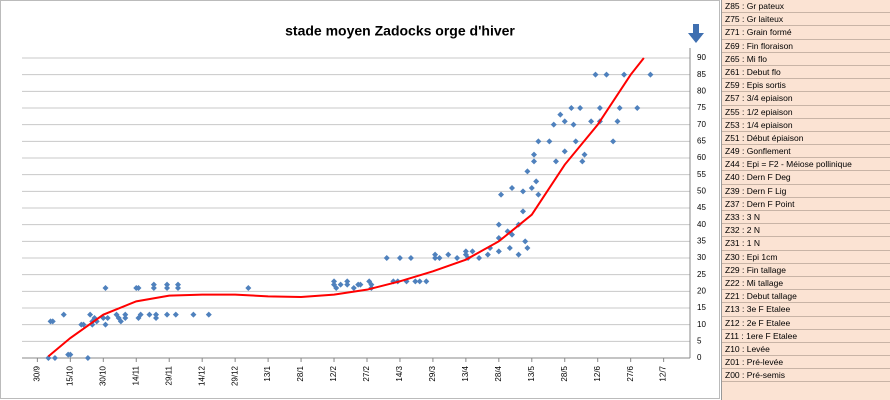  I want to click on stage-label: Z75 : Gr laiteux, so click(806, 20).